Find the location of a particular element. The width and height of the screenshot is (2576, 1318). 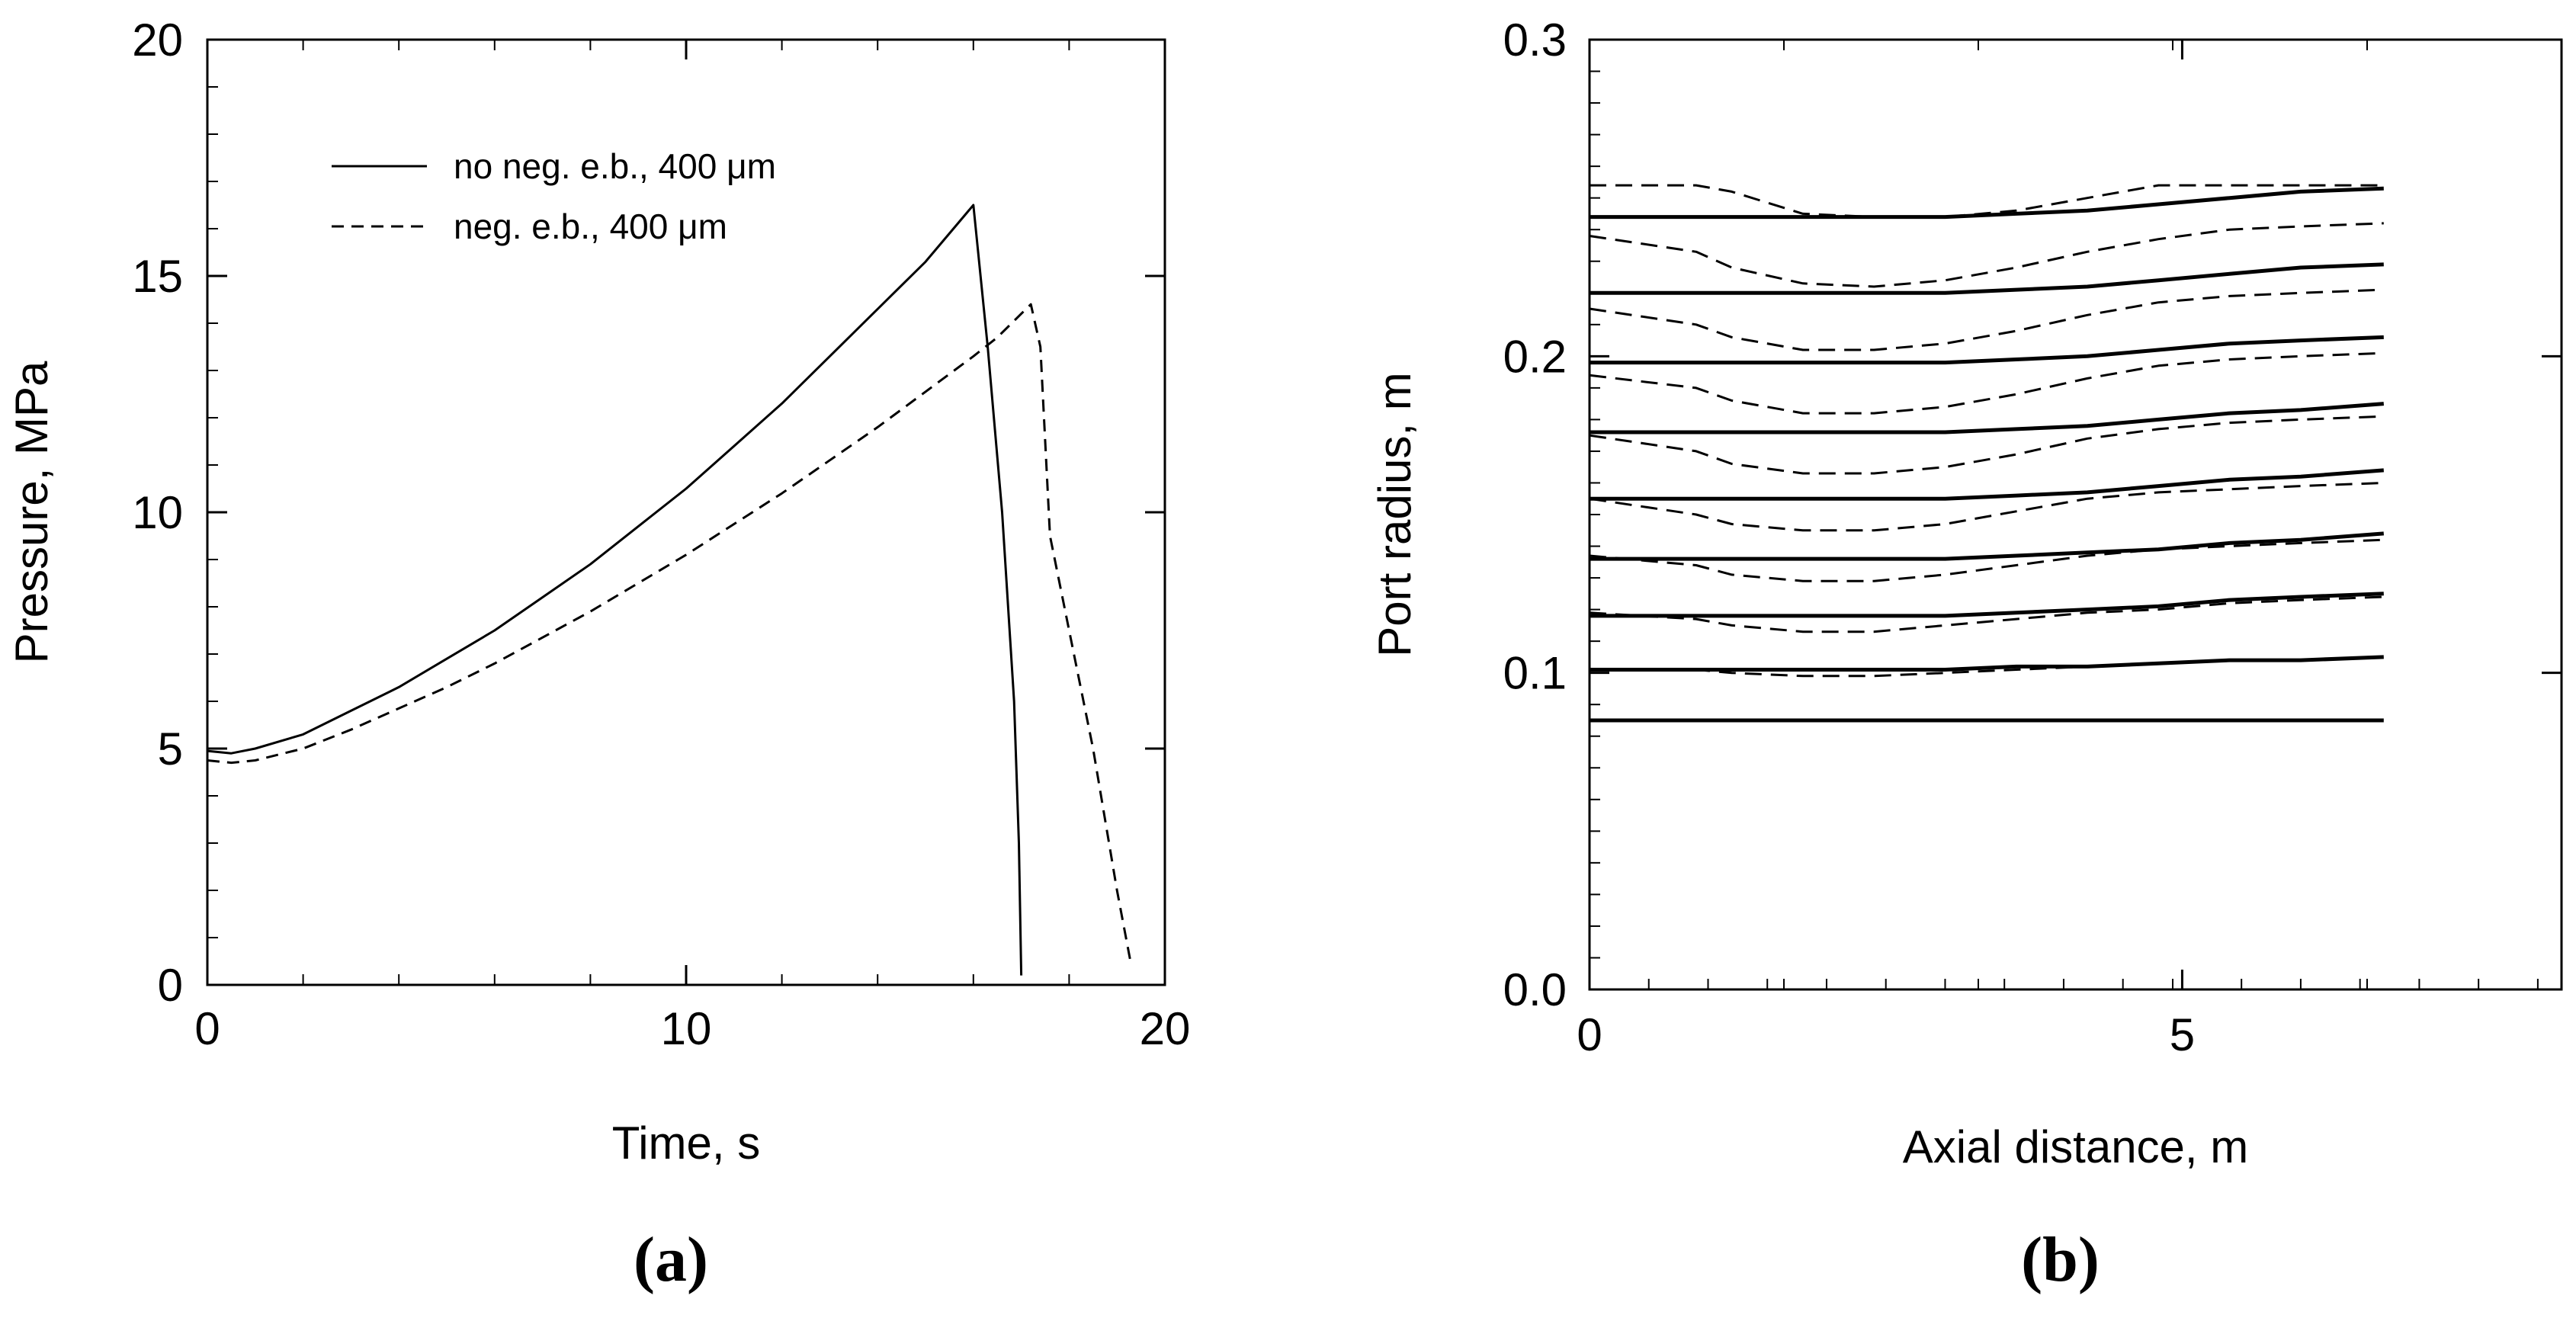

y-tick-label: 0.1 is located at coordinates (1535, 673).